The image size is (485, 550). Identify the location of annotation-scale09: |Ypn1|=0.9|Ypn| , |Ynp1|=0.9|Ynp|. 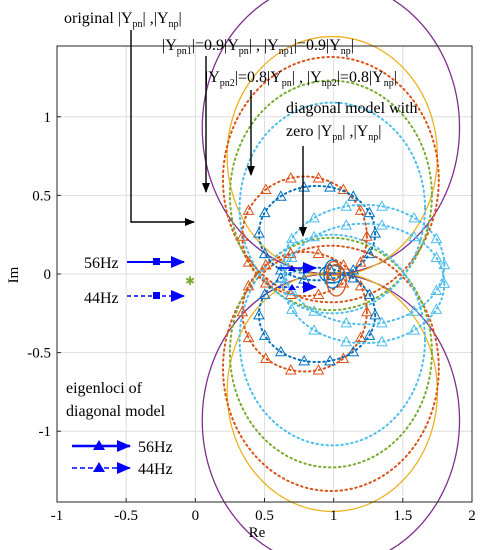
(258, 115).